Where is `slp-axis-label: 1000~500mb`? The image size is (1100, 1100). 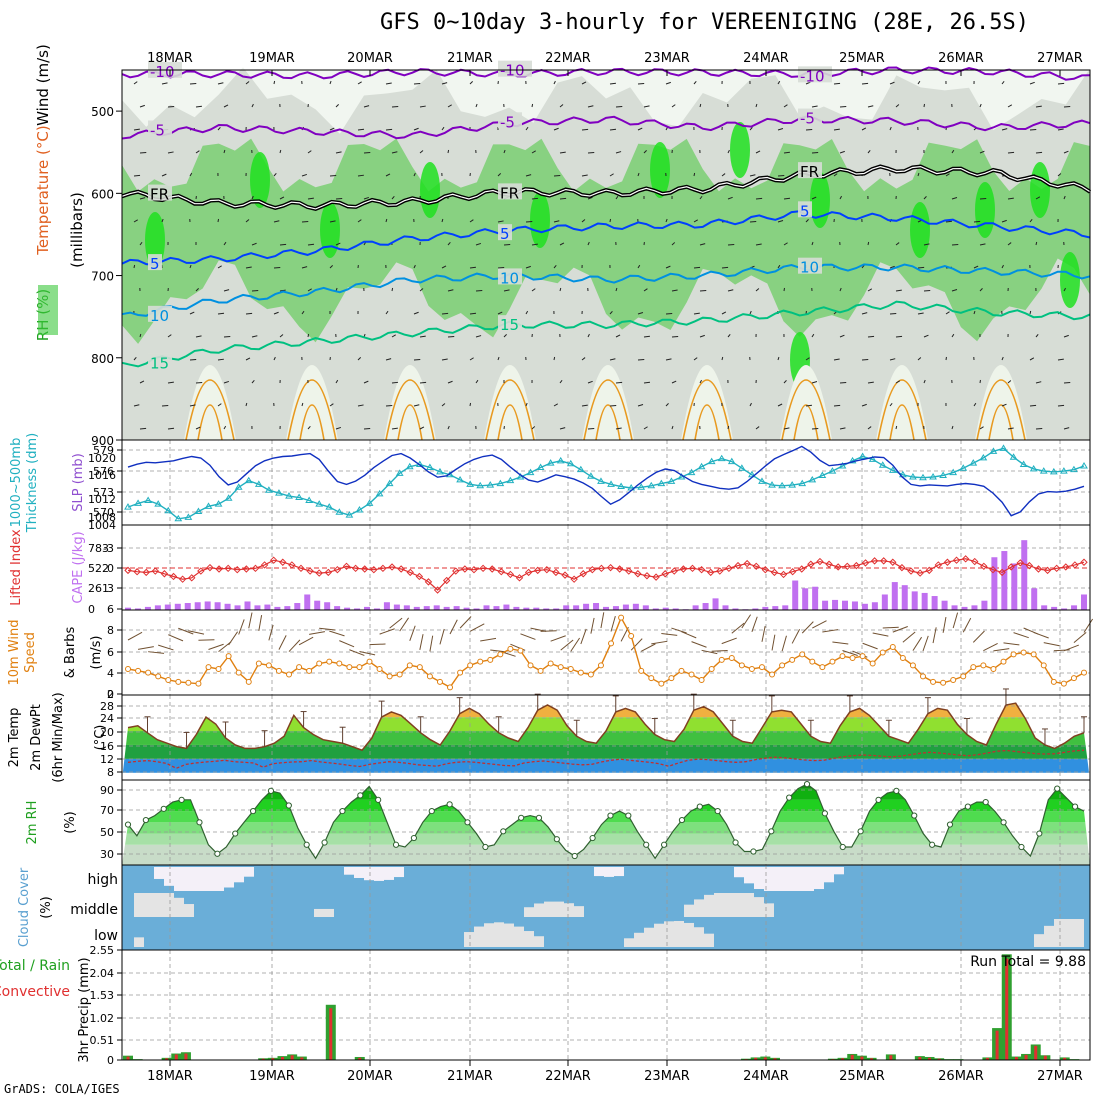
slp-axis-label: 1000~500mb is located at coordinates (16, 483).